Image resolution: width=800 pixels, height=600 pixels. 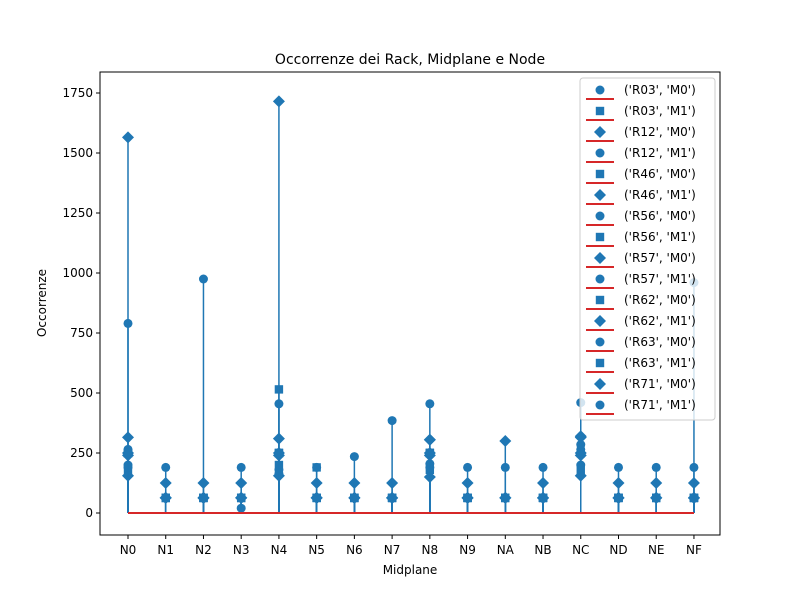 I want to click on legend-entry: ('R57', 'M1'), so click(x=641, y=280).